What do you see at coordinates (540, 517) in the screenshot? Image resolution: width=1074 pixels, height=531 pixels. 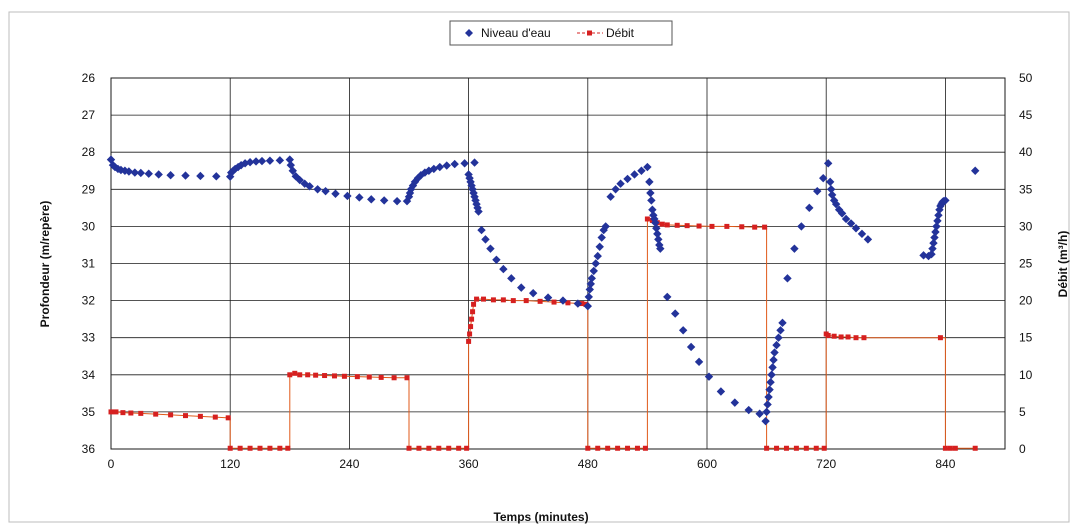 I see `x-axis-title: Temps (minutes)` at bounding box center [540, 517].